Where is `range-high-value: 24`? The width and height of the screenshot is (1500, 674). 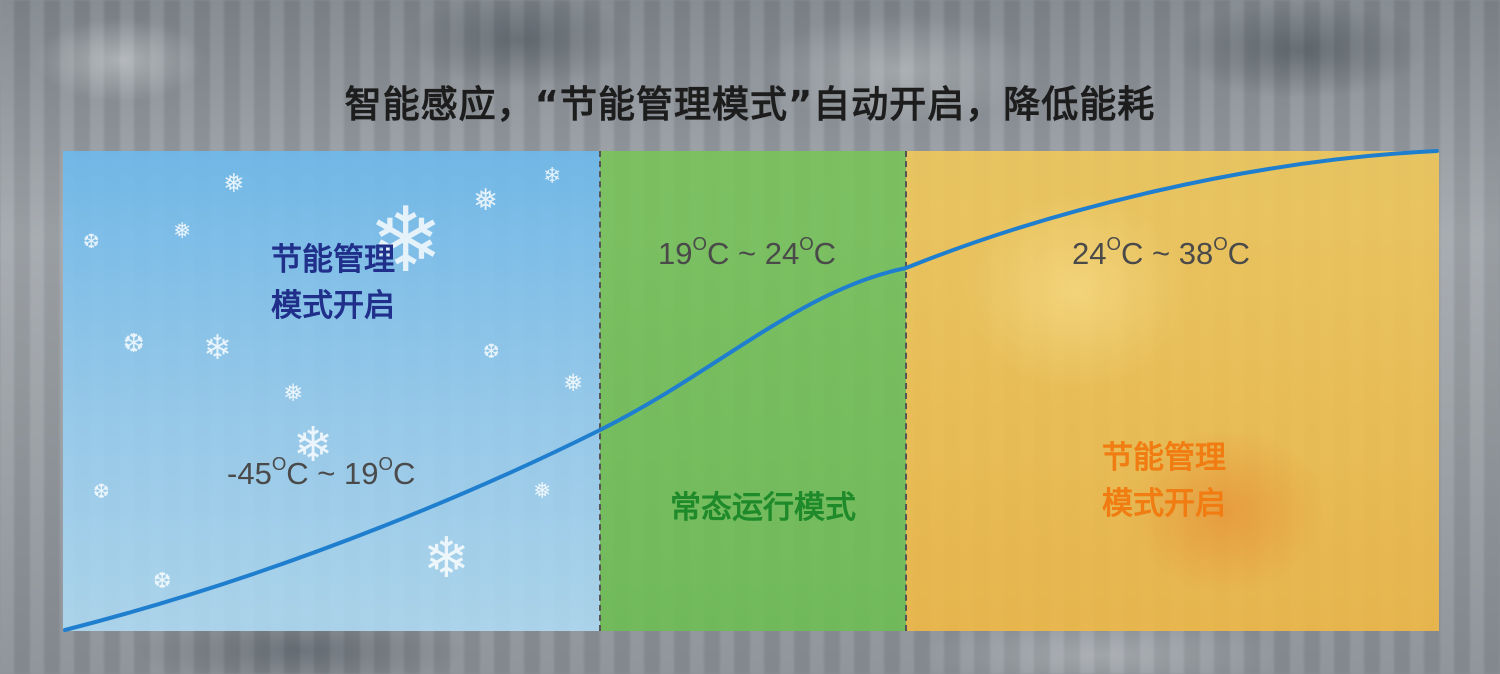 range-high-value: 24 is located at coordinates (782, 253).